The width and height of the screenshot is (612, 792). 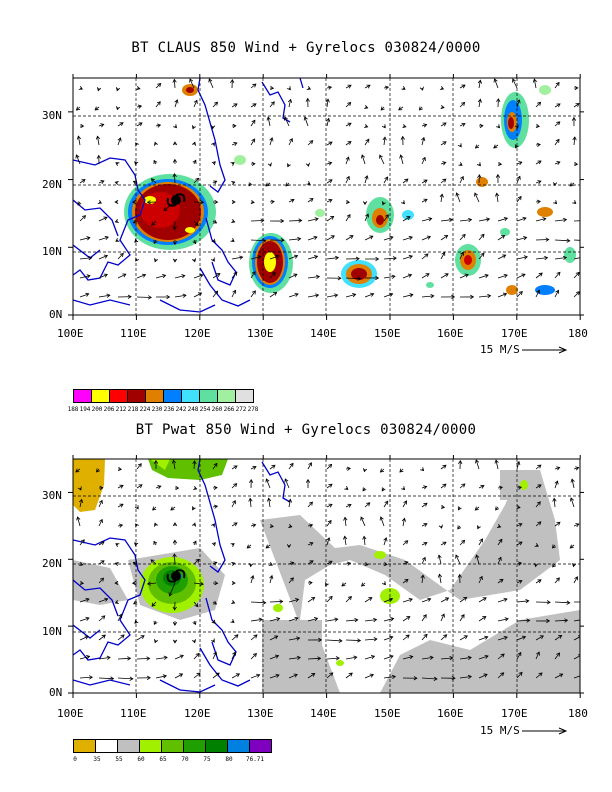 What do you see at coordinates (514, 333) in the screenshot?
I see `x-tick-label: 170E` at bounding box center [514, 333].